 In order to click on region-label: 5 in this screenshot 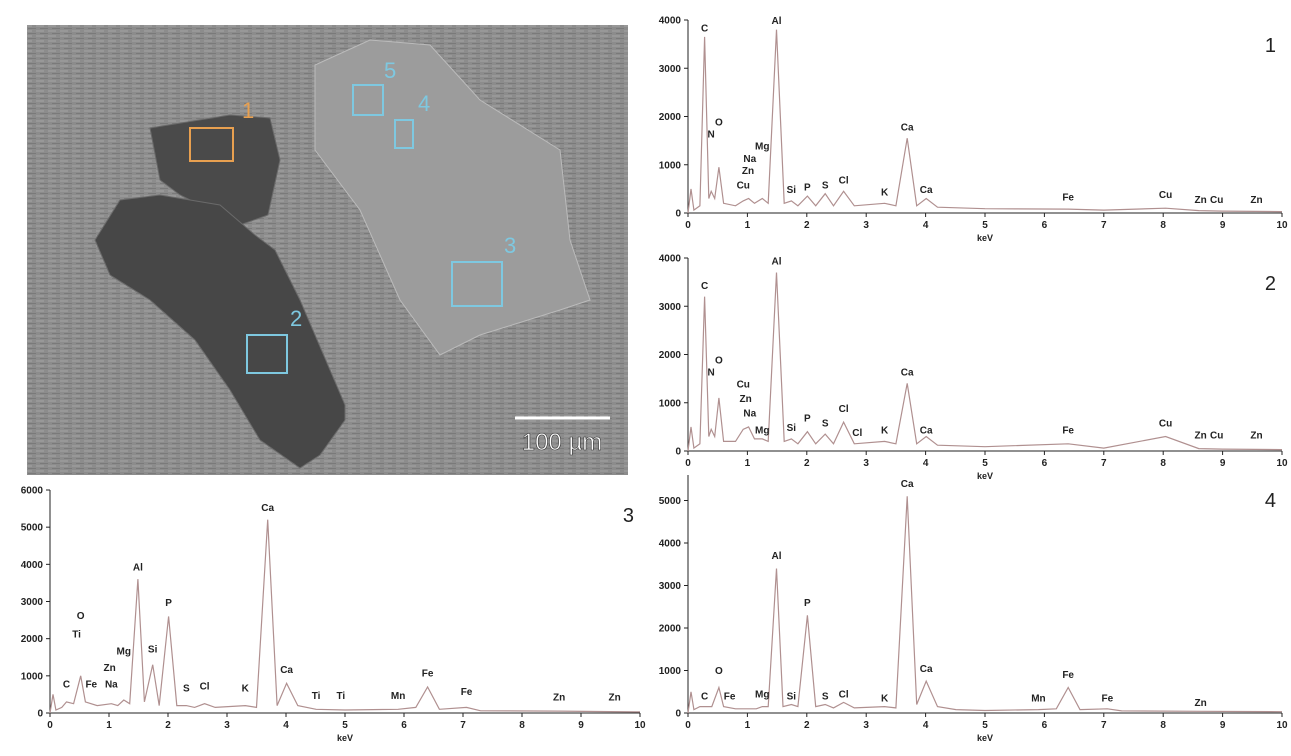, I will do `click(390, 70)`.